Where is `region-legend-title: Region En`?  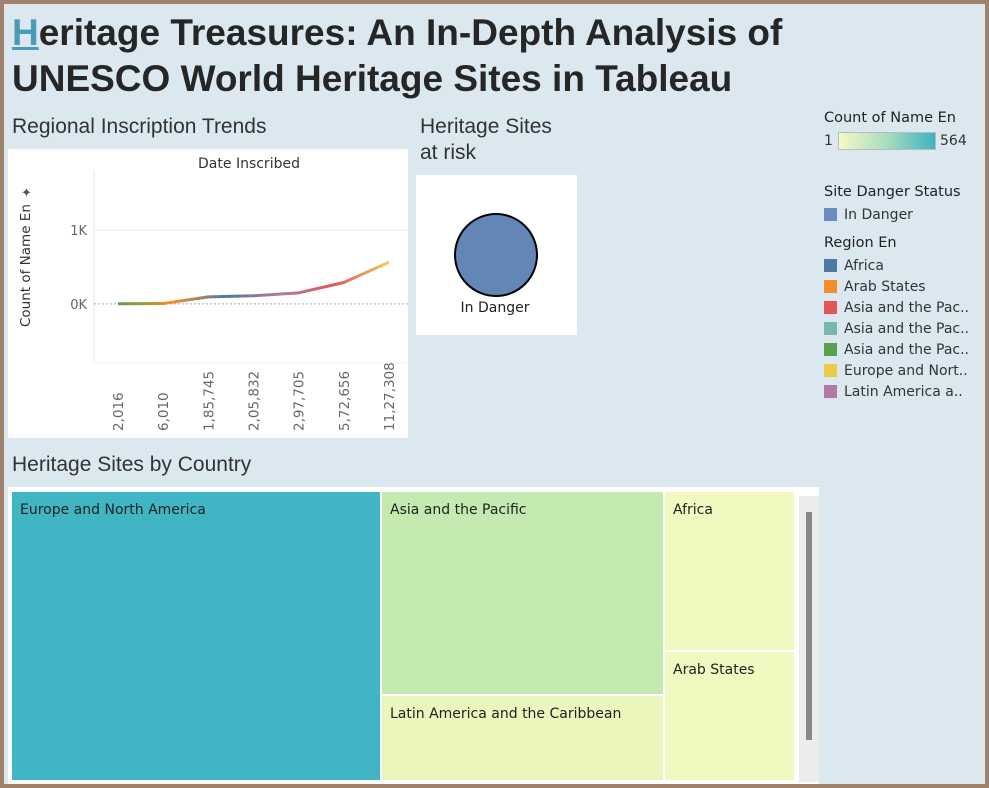
region-legend-title: Region En is located at coordinates (860, 243).